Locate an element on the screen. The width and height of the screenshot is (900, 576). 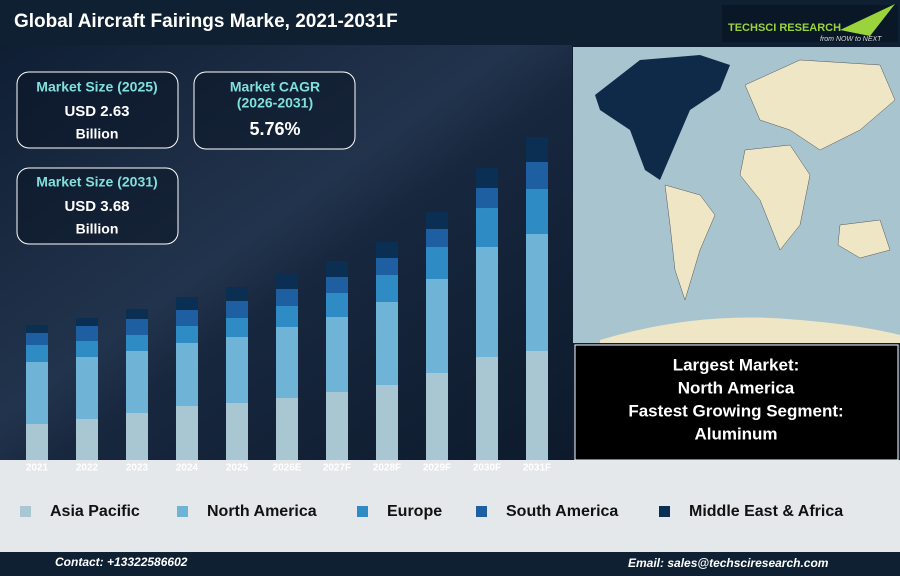
x-tick-label: 2025 is located at coordinates (237, 468).